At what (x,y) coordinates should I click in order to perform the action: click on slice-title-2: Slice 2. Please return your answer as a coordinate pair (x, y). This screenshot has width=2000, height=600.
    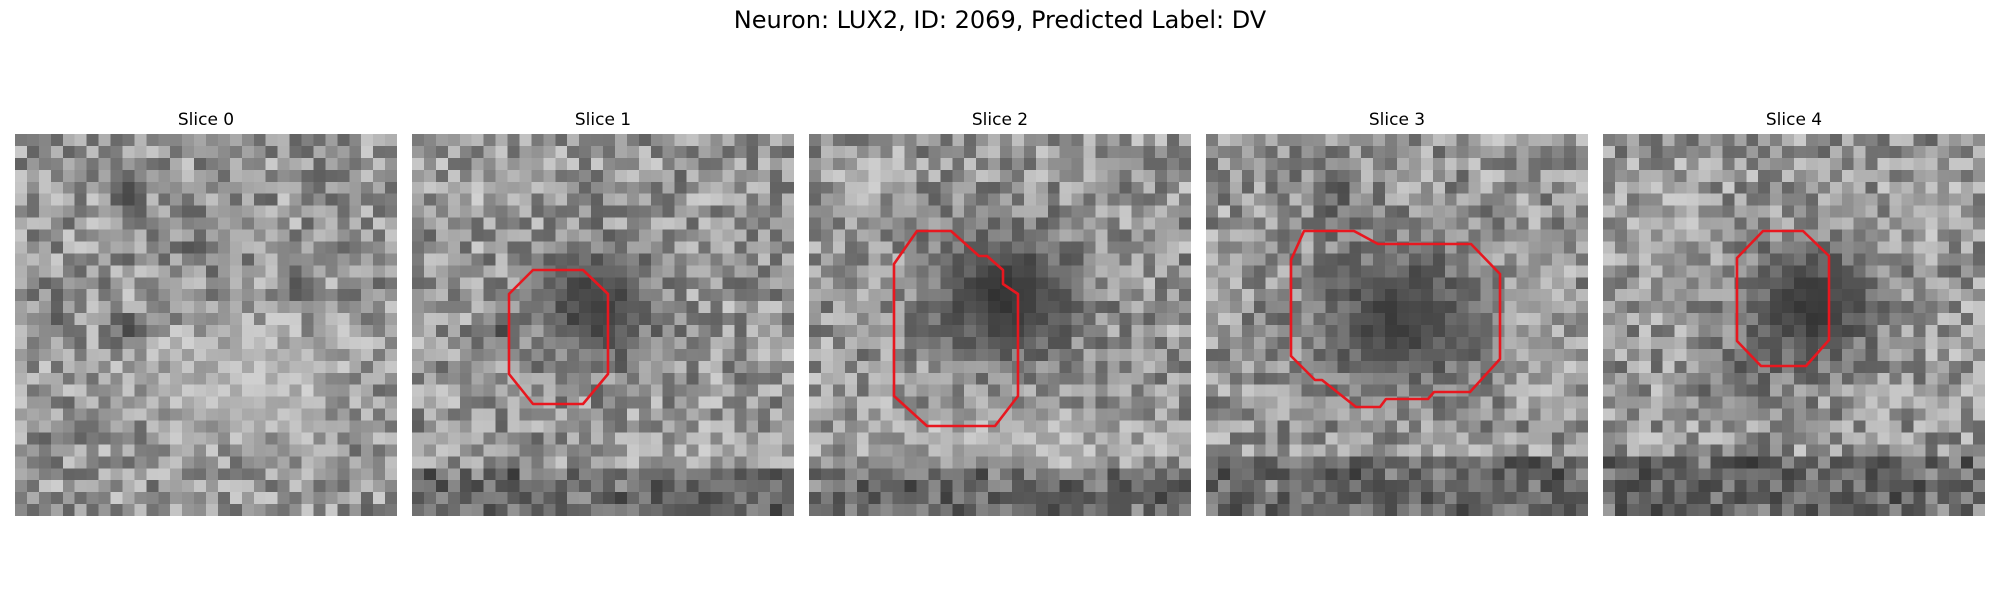
    Looking at the image, I should click on (1000, 120).